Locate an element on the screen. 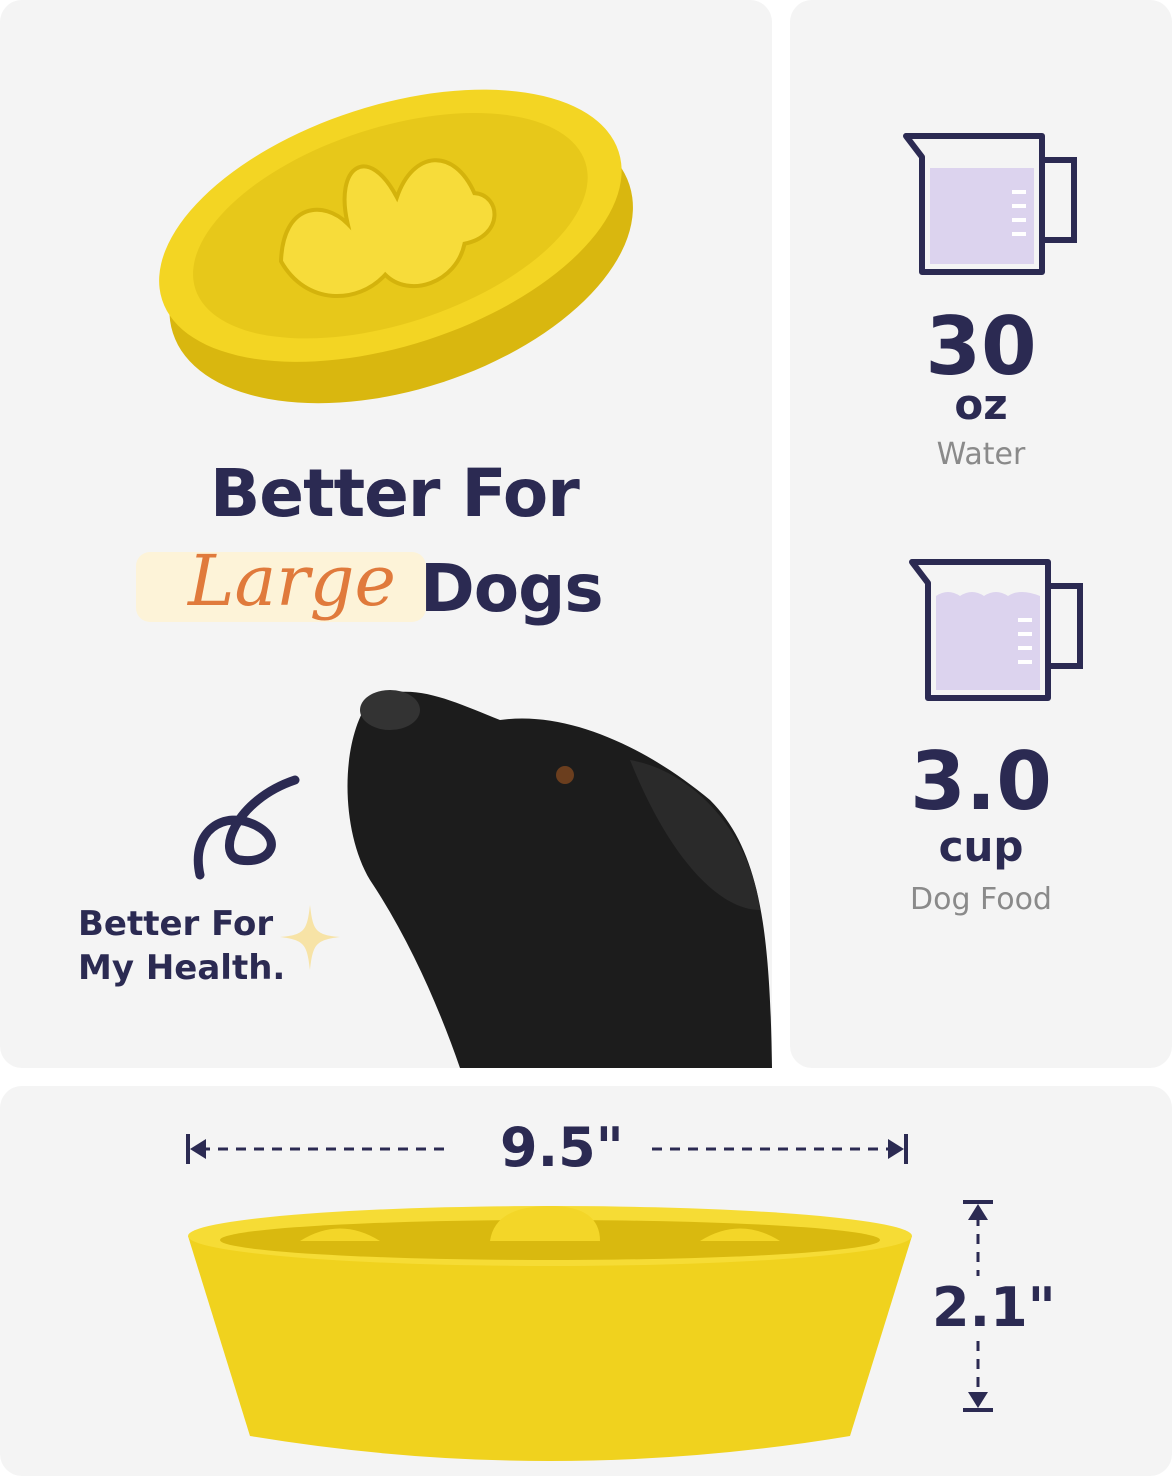 The height and width of the screenshot is (1476, 1172). swirl-doodle-icon is located at coordinates (246, 827).